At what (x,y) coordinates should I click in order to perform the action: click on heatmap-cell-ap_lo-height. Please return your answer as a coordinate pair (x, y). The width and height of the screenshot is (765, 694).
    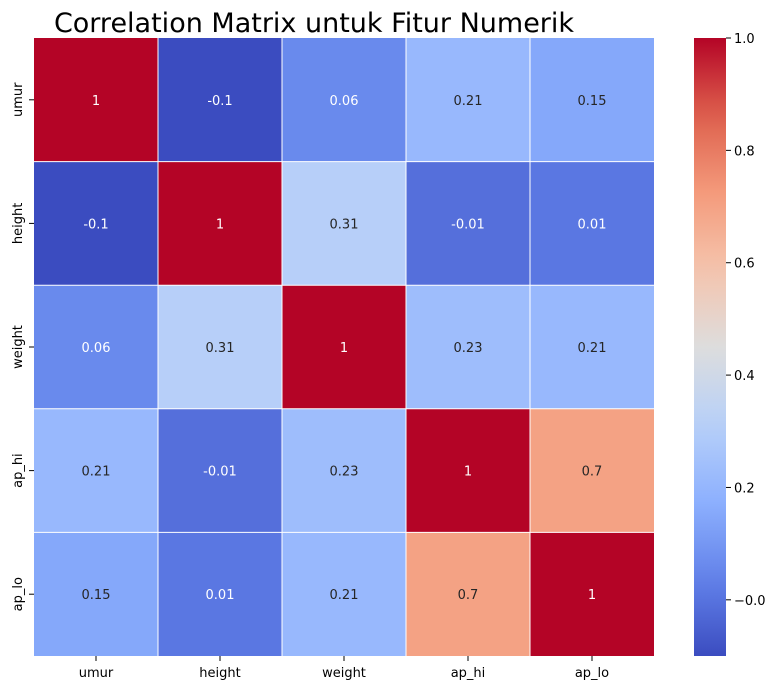
    Looking at the image, I should click on (220, 594).